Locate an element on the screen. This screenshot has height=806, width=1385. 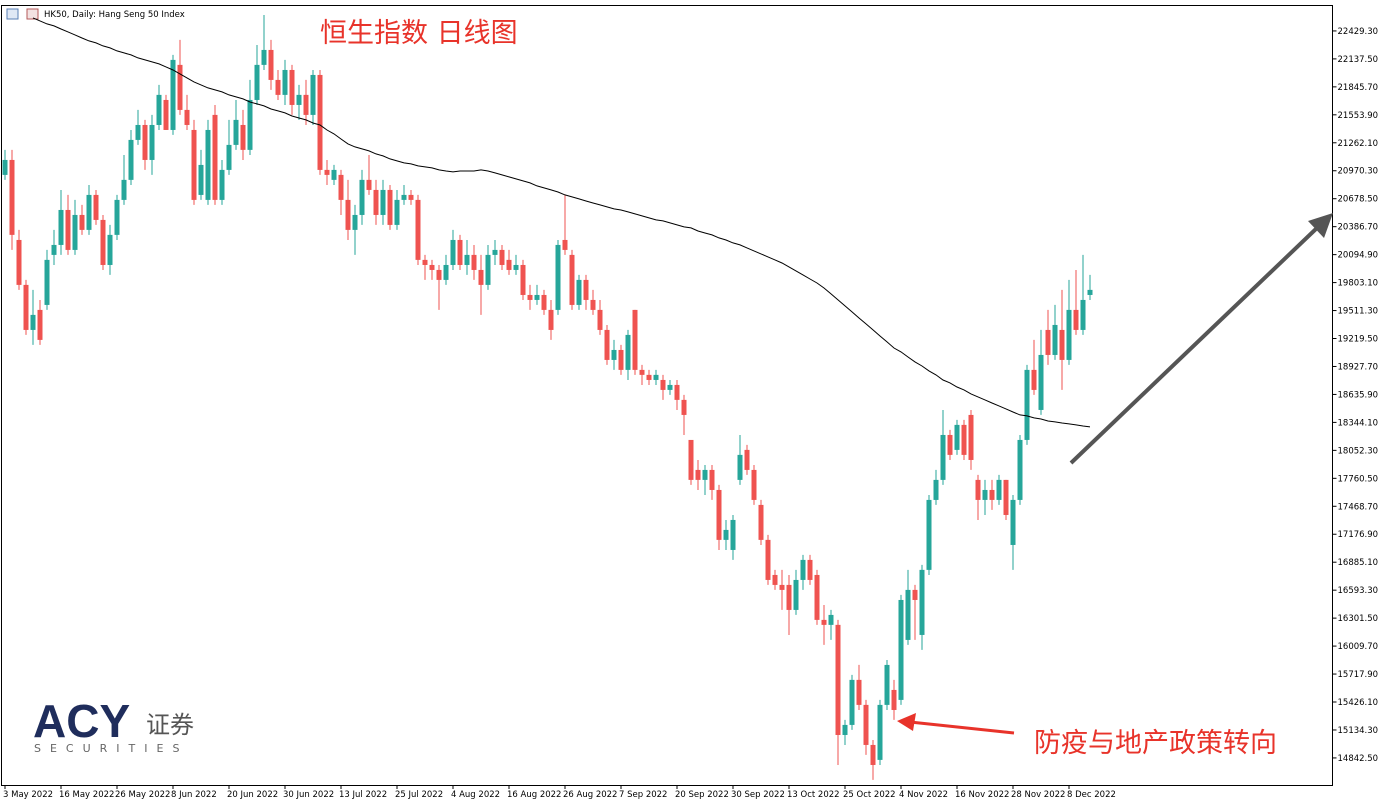
icon is located at coordinates (12, 14).